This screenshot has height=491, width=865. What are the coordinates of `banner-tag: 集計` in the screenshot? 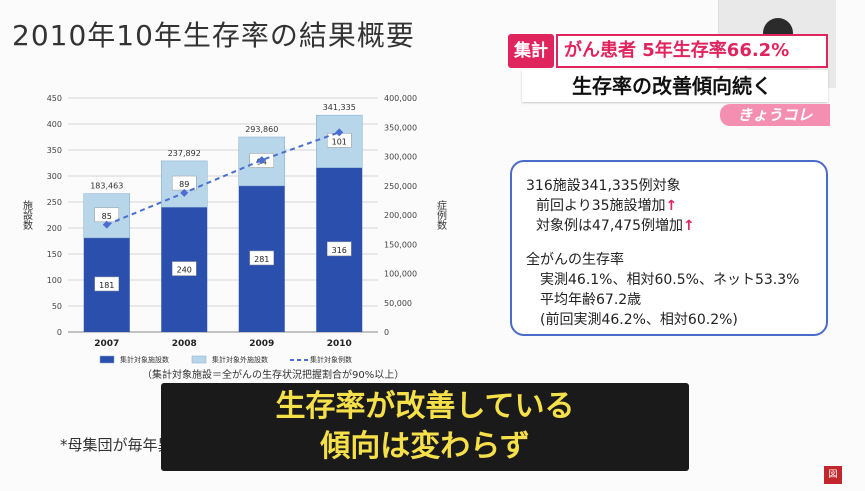 It's located at (531, 51).